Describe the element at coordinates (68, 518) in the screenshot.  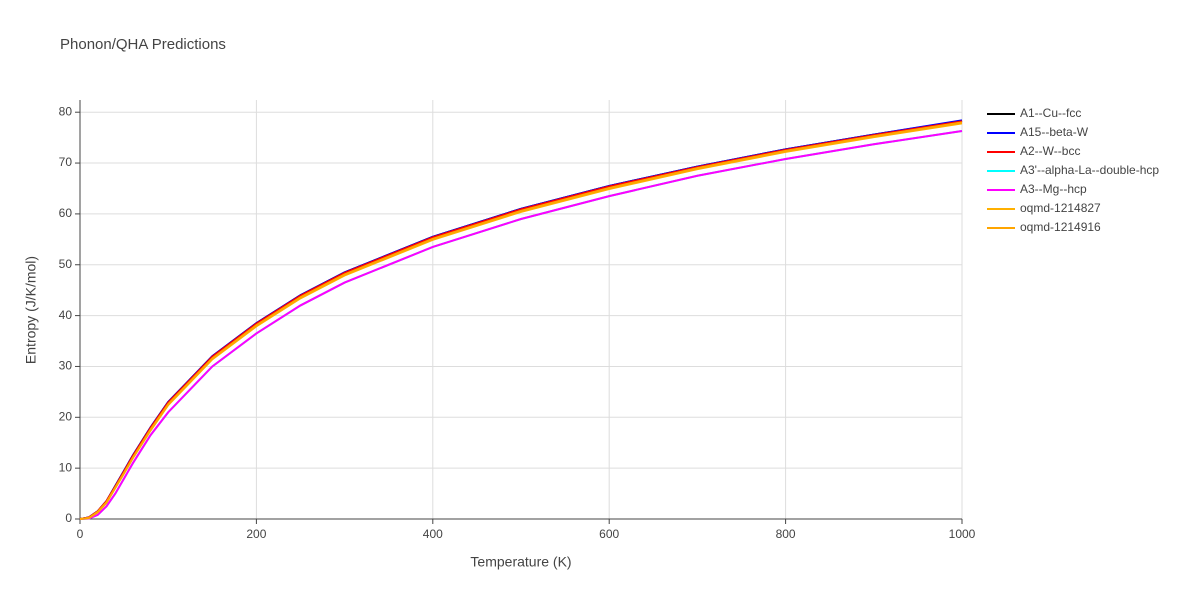
I see `y-tick-label: 0` at that location.